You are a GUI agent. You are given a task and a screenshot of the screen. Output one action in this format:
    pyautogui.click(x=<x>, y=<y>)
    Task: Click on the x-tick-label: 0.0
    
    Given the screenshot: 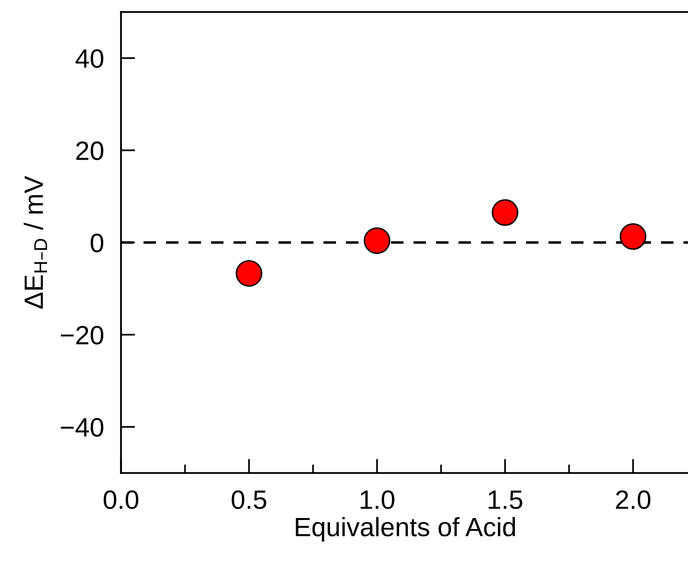 What is the action you would take?
    pyautogui.click(x=121, y=500)
    